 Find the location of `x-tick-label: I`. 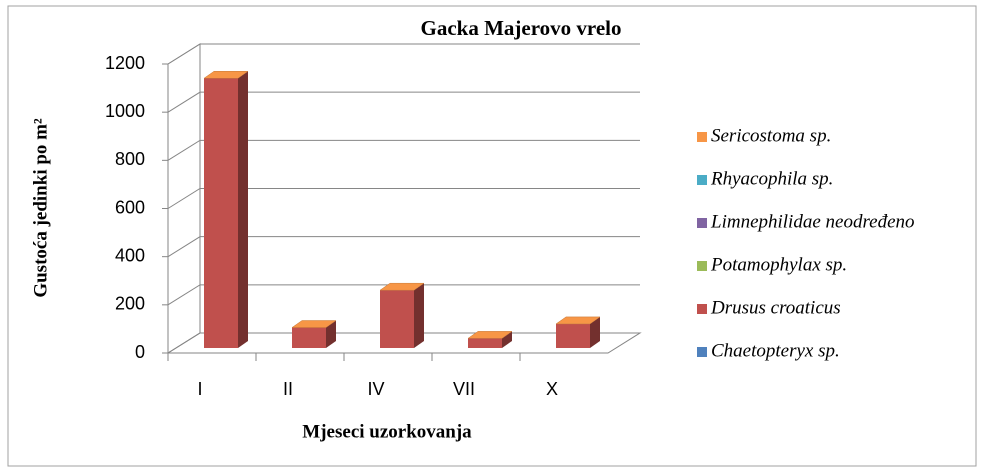

x-tick-label: I is located at coordinates (199, 389).